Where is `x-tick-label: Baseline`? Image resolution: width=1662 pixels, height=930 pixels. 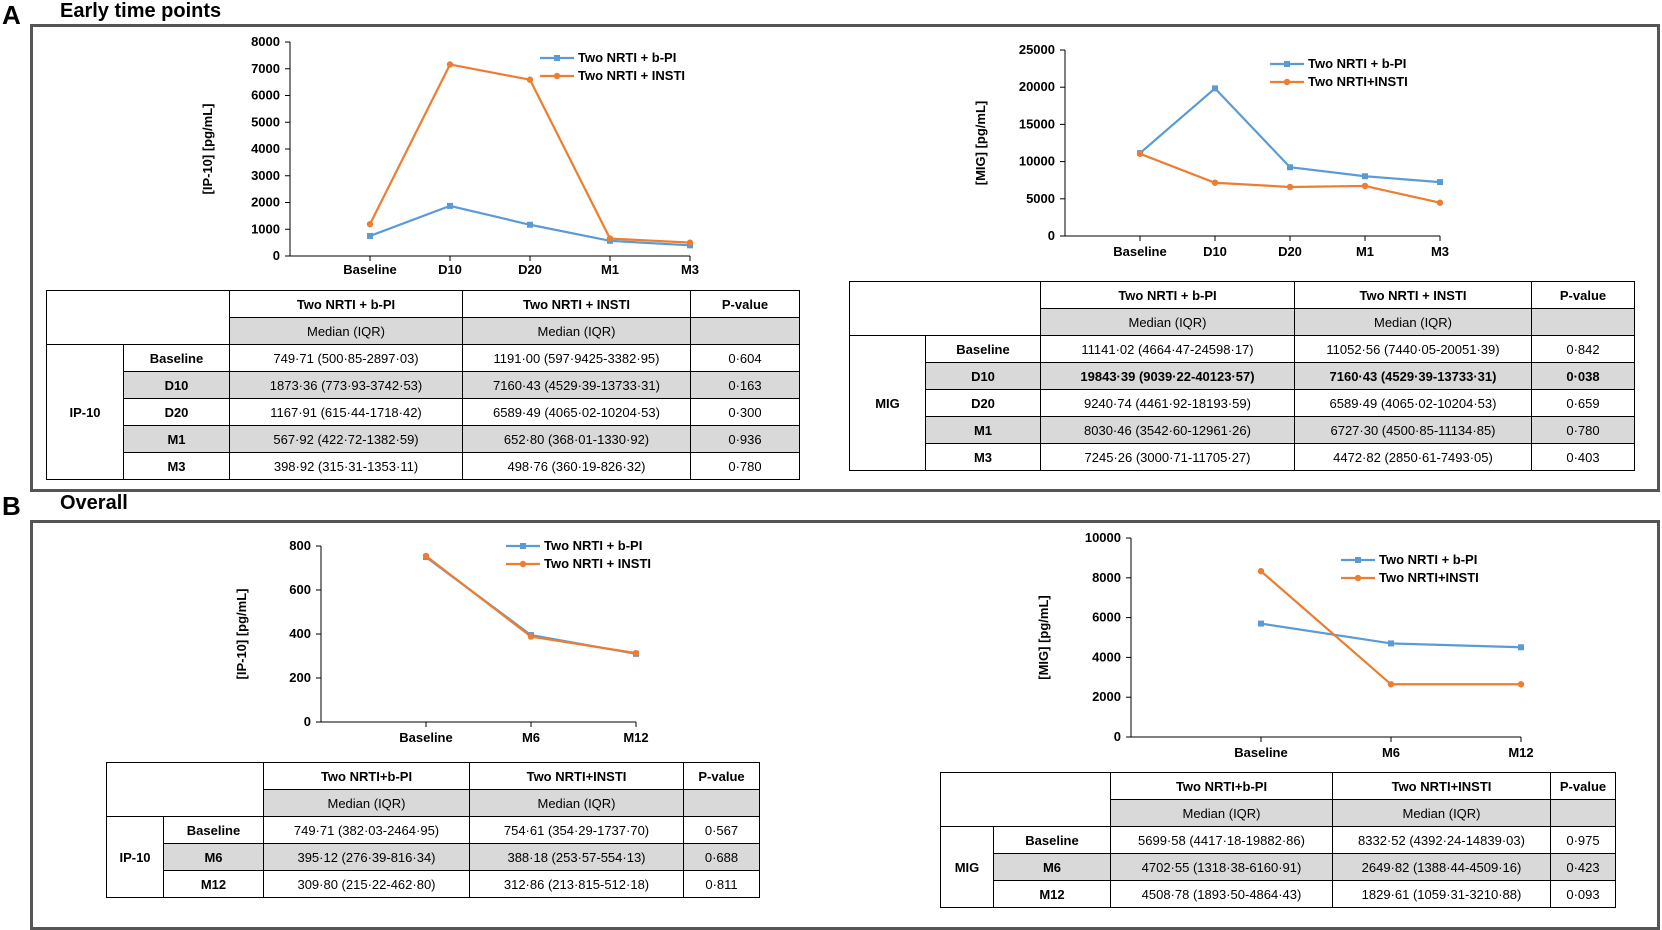 x-tick-label: Baseline is located at coordinates (369, 269).